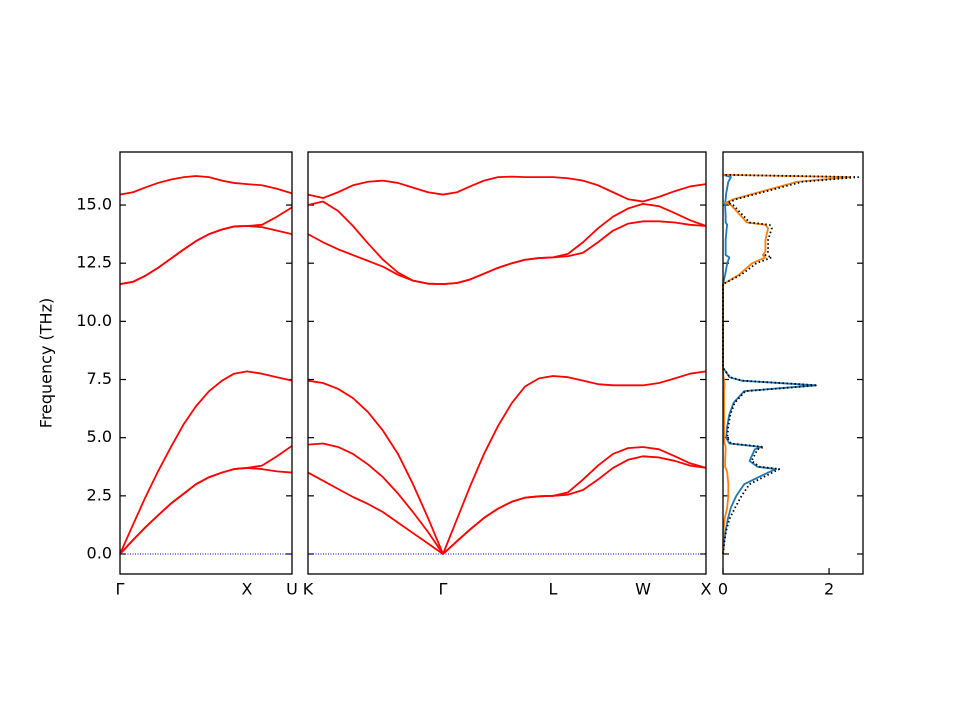 The height and width of the screenshot is (720, 960). I want to click on x-tick-label: K, so click(308, 589).